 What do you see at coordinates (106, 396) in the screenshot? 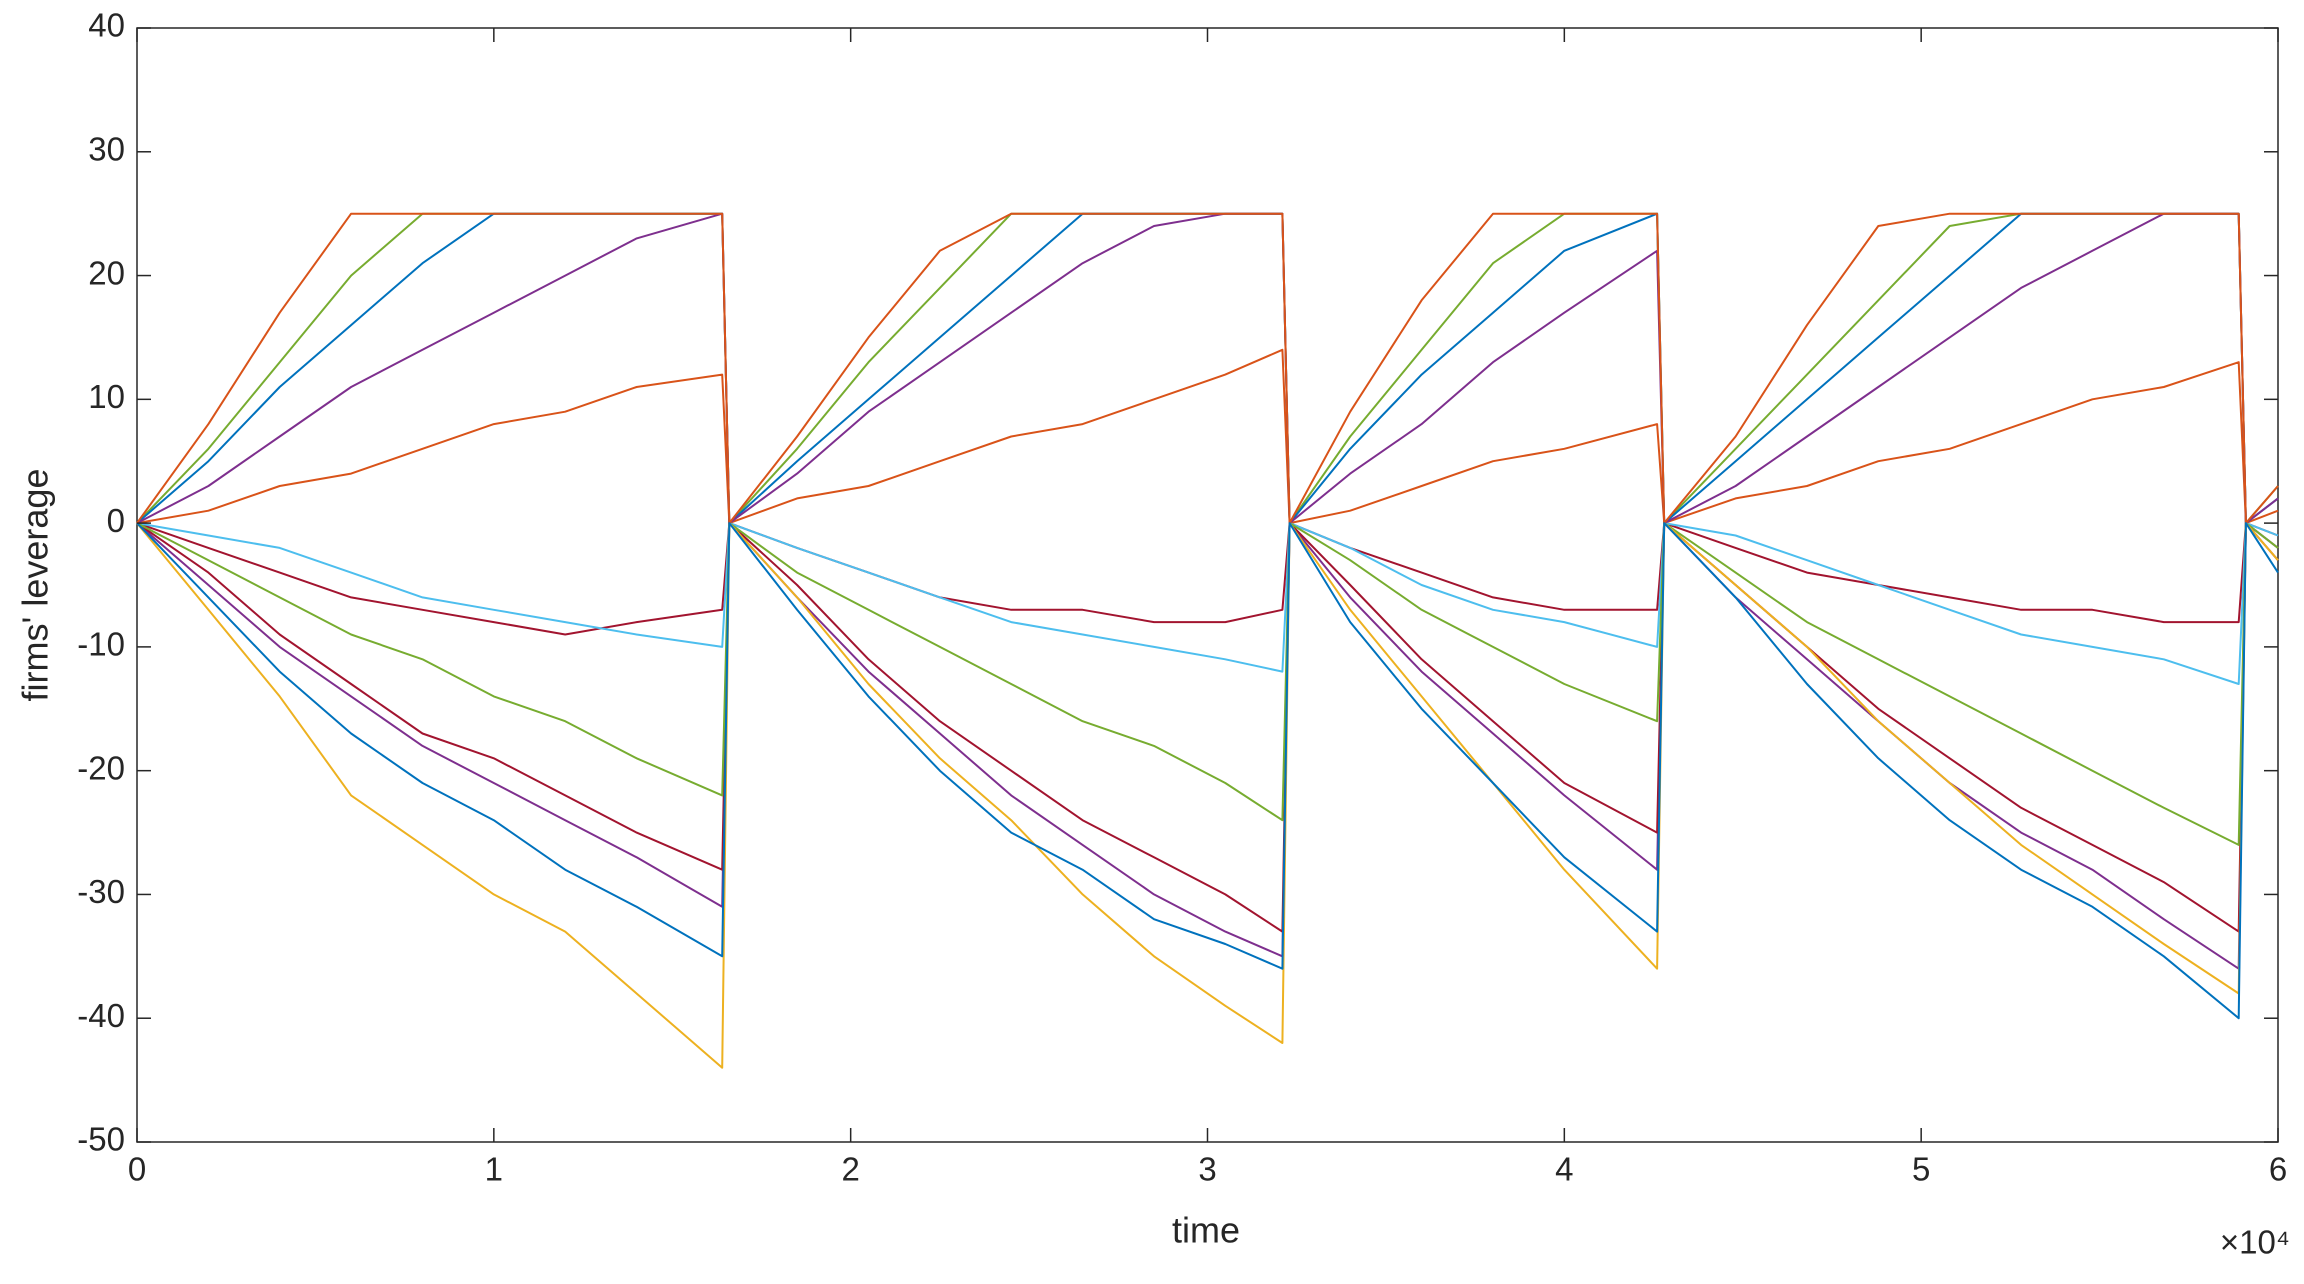
I see `y-tick-label: 10` at bounding box center [106, 396].